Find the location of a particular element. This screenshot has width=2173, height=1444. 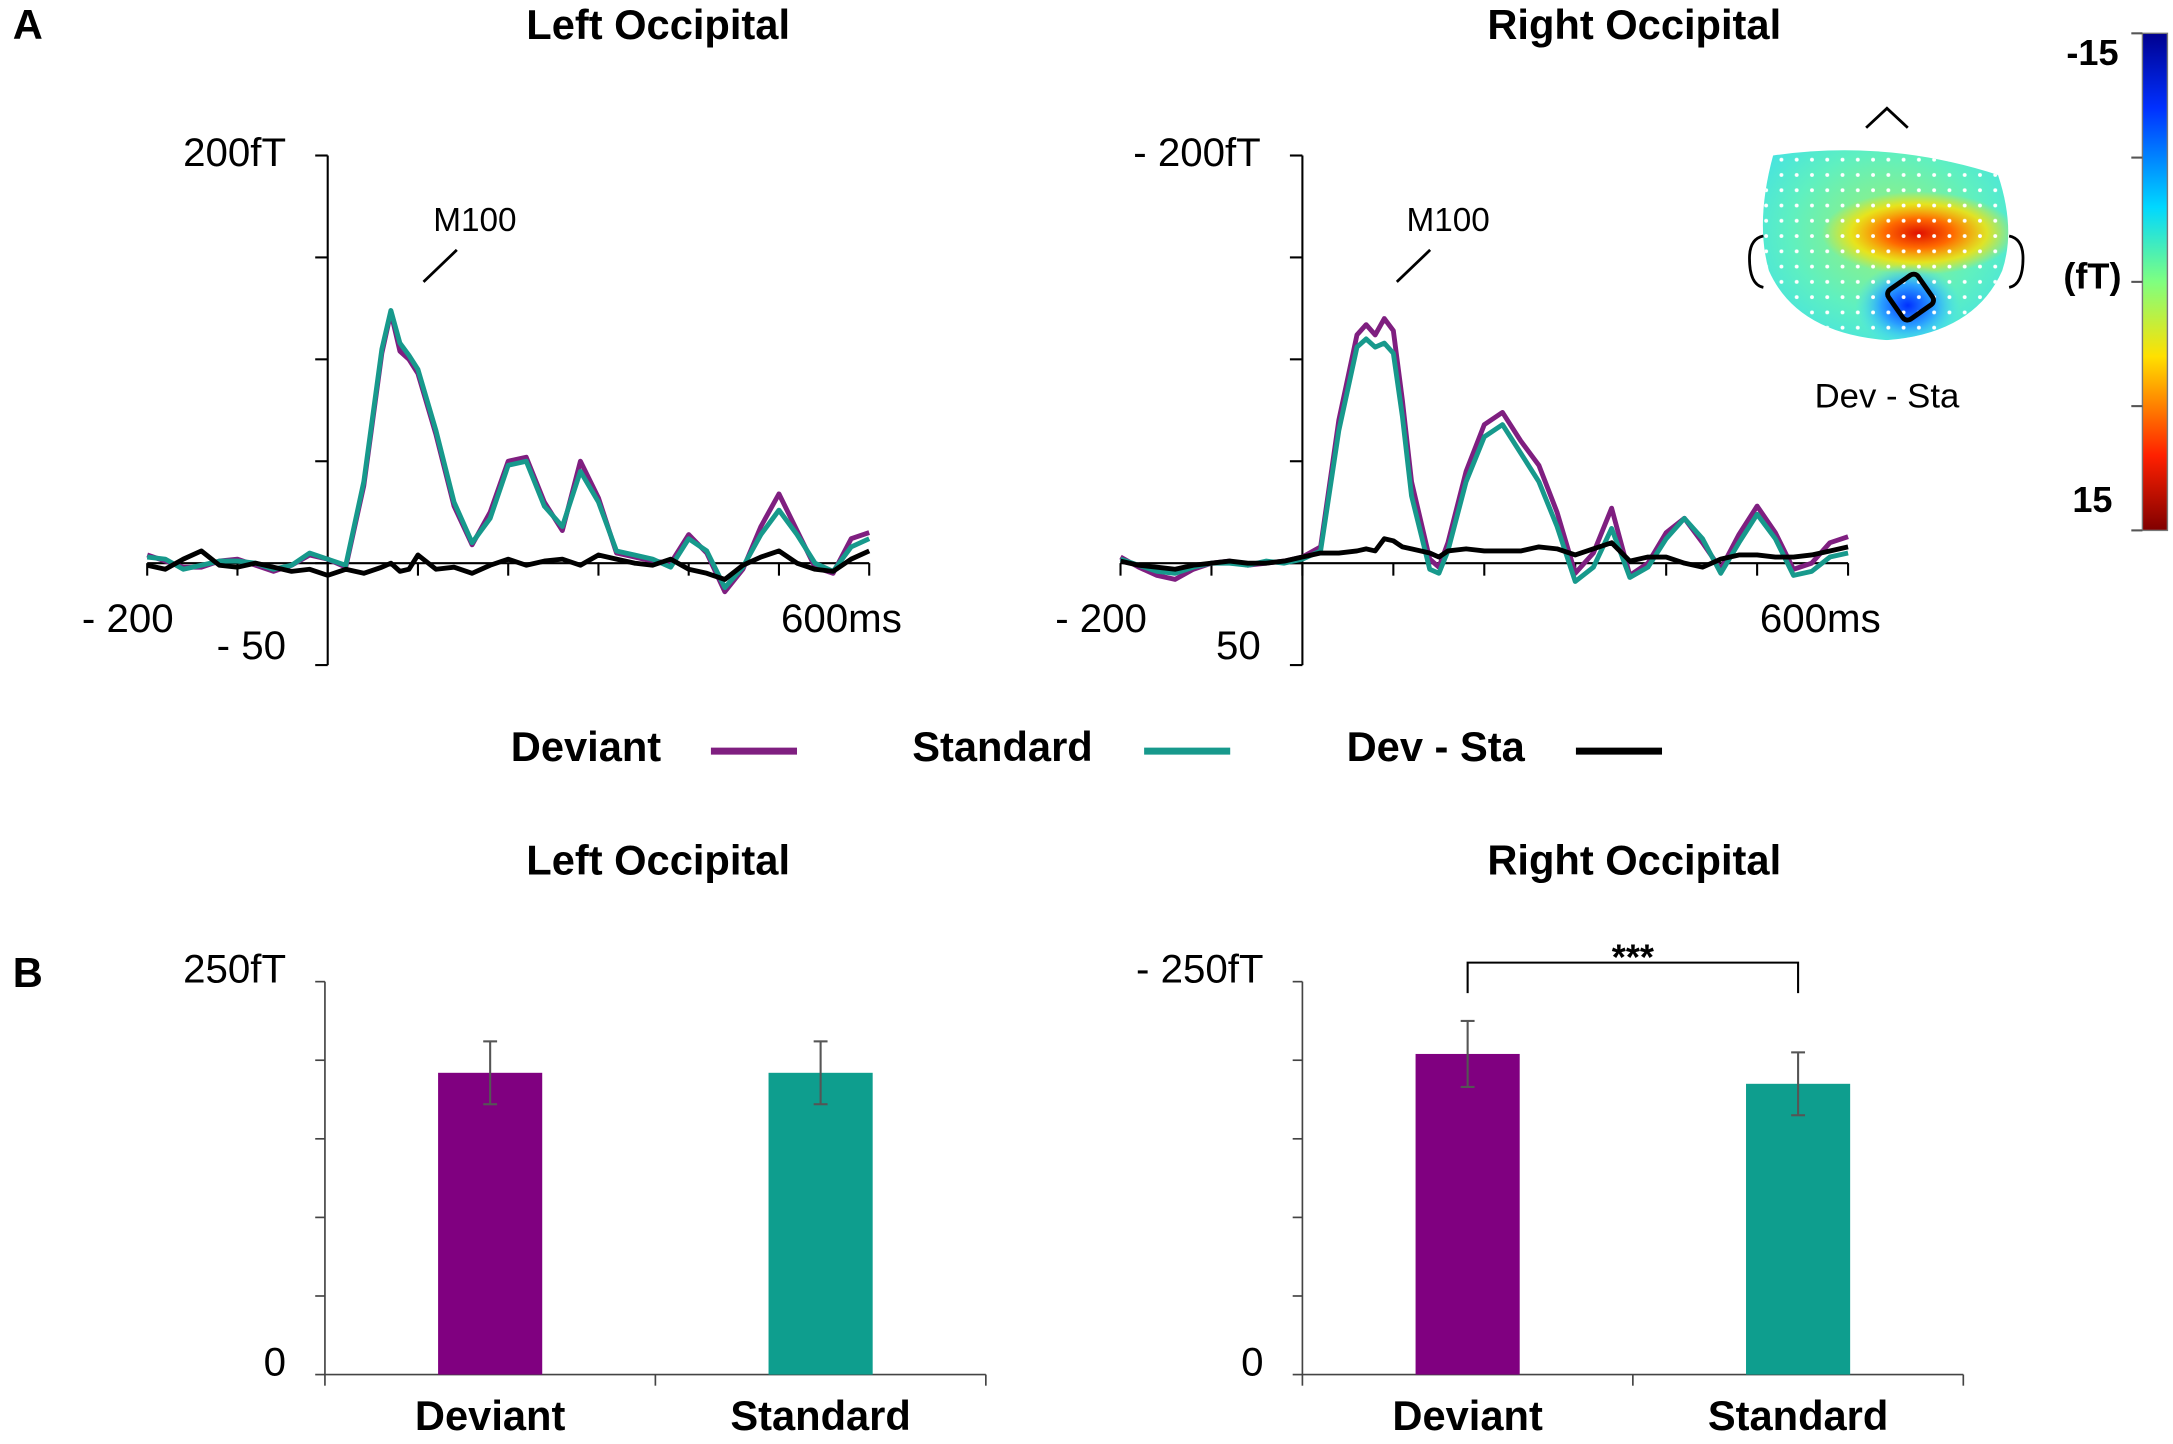

y-tick-label: - 50 is located at coordinates (251, 645).